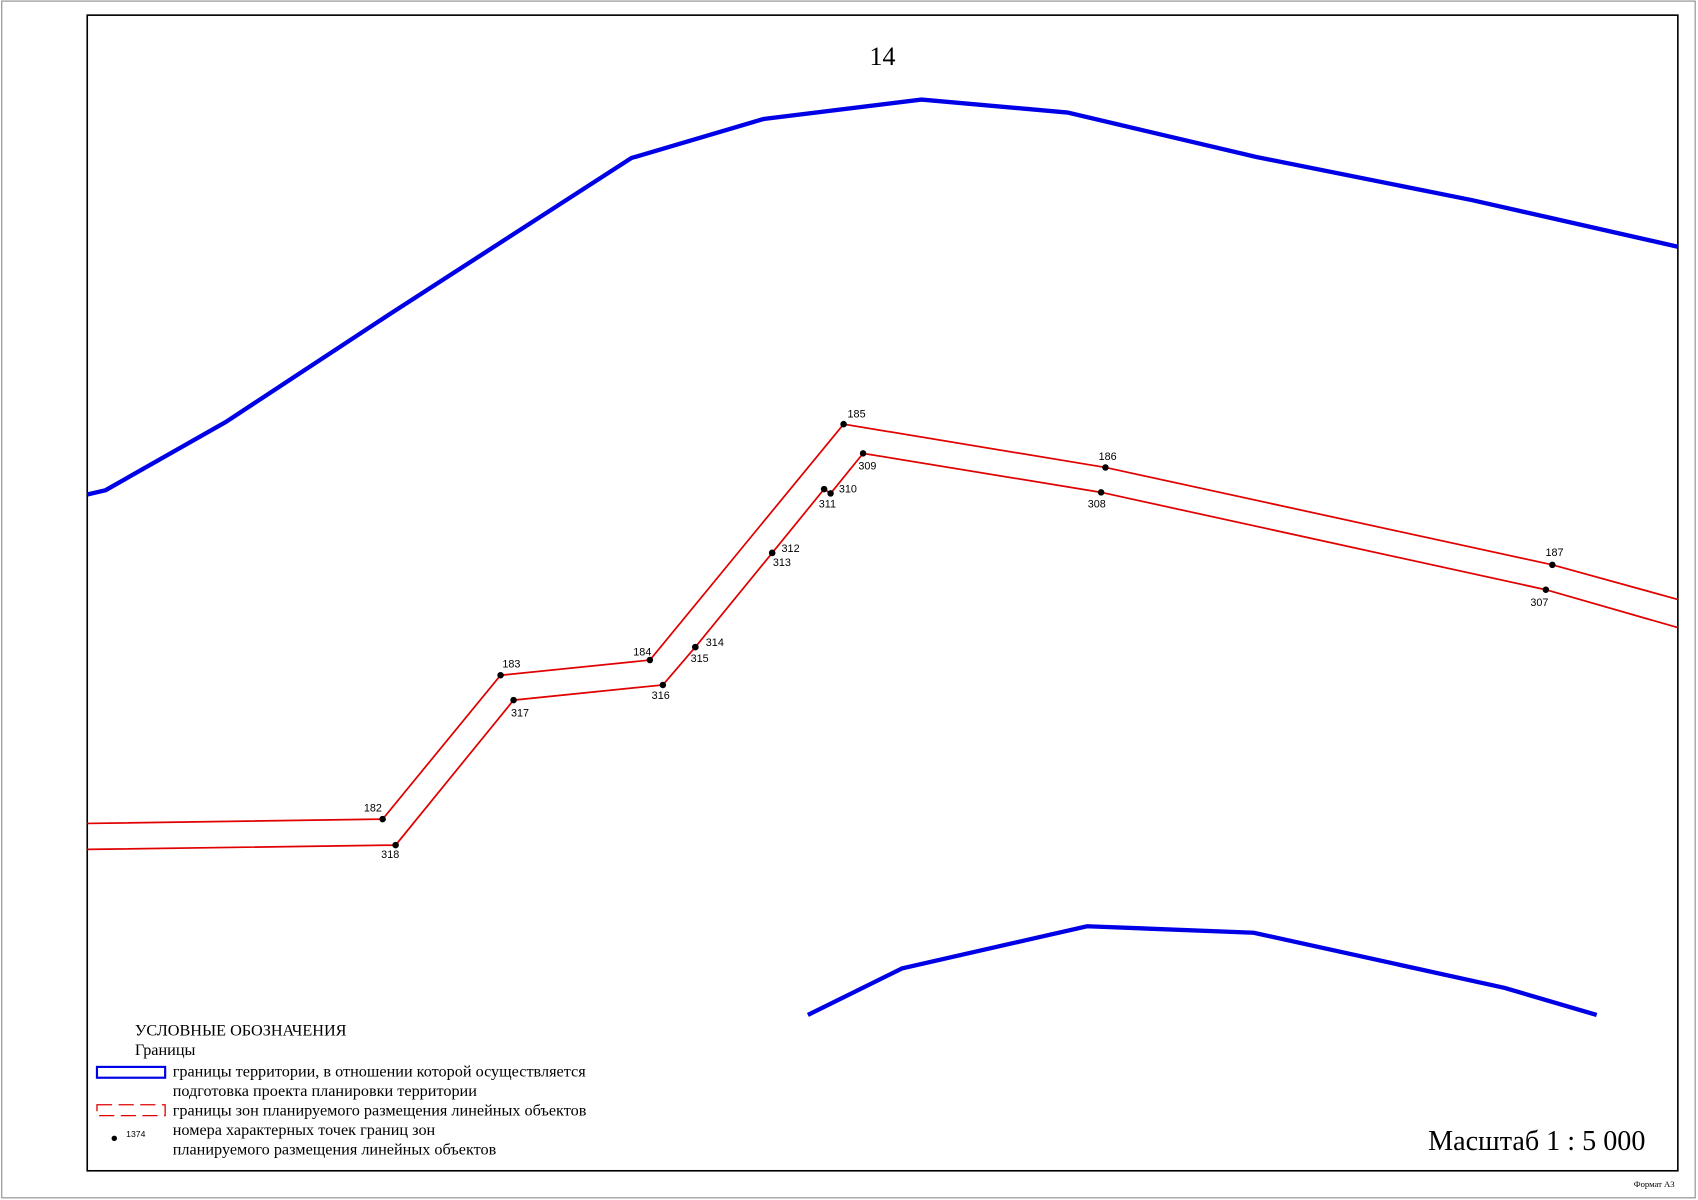 The image size is (1698, 1200). I want to click on point-label: 307, so click(1539, 603).